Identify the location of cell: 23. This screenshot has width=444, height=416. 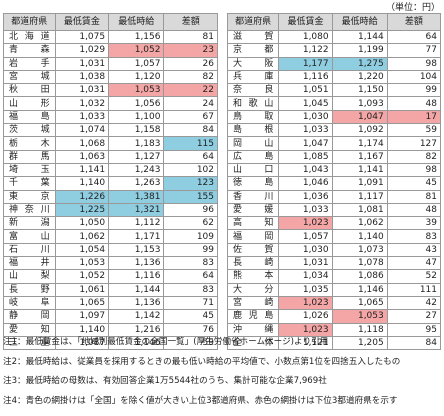
(190, 50).